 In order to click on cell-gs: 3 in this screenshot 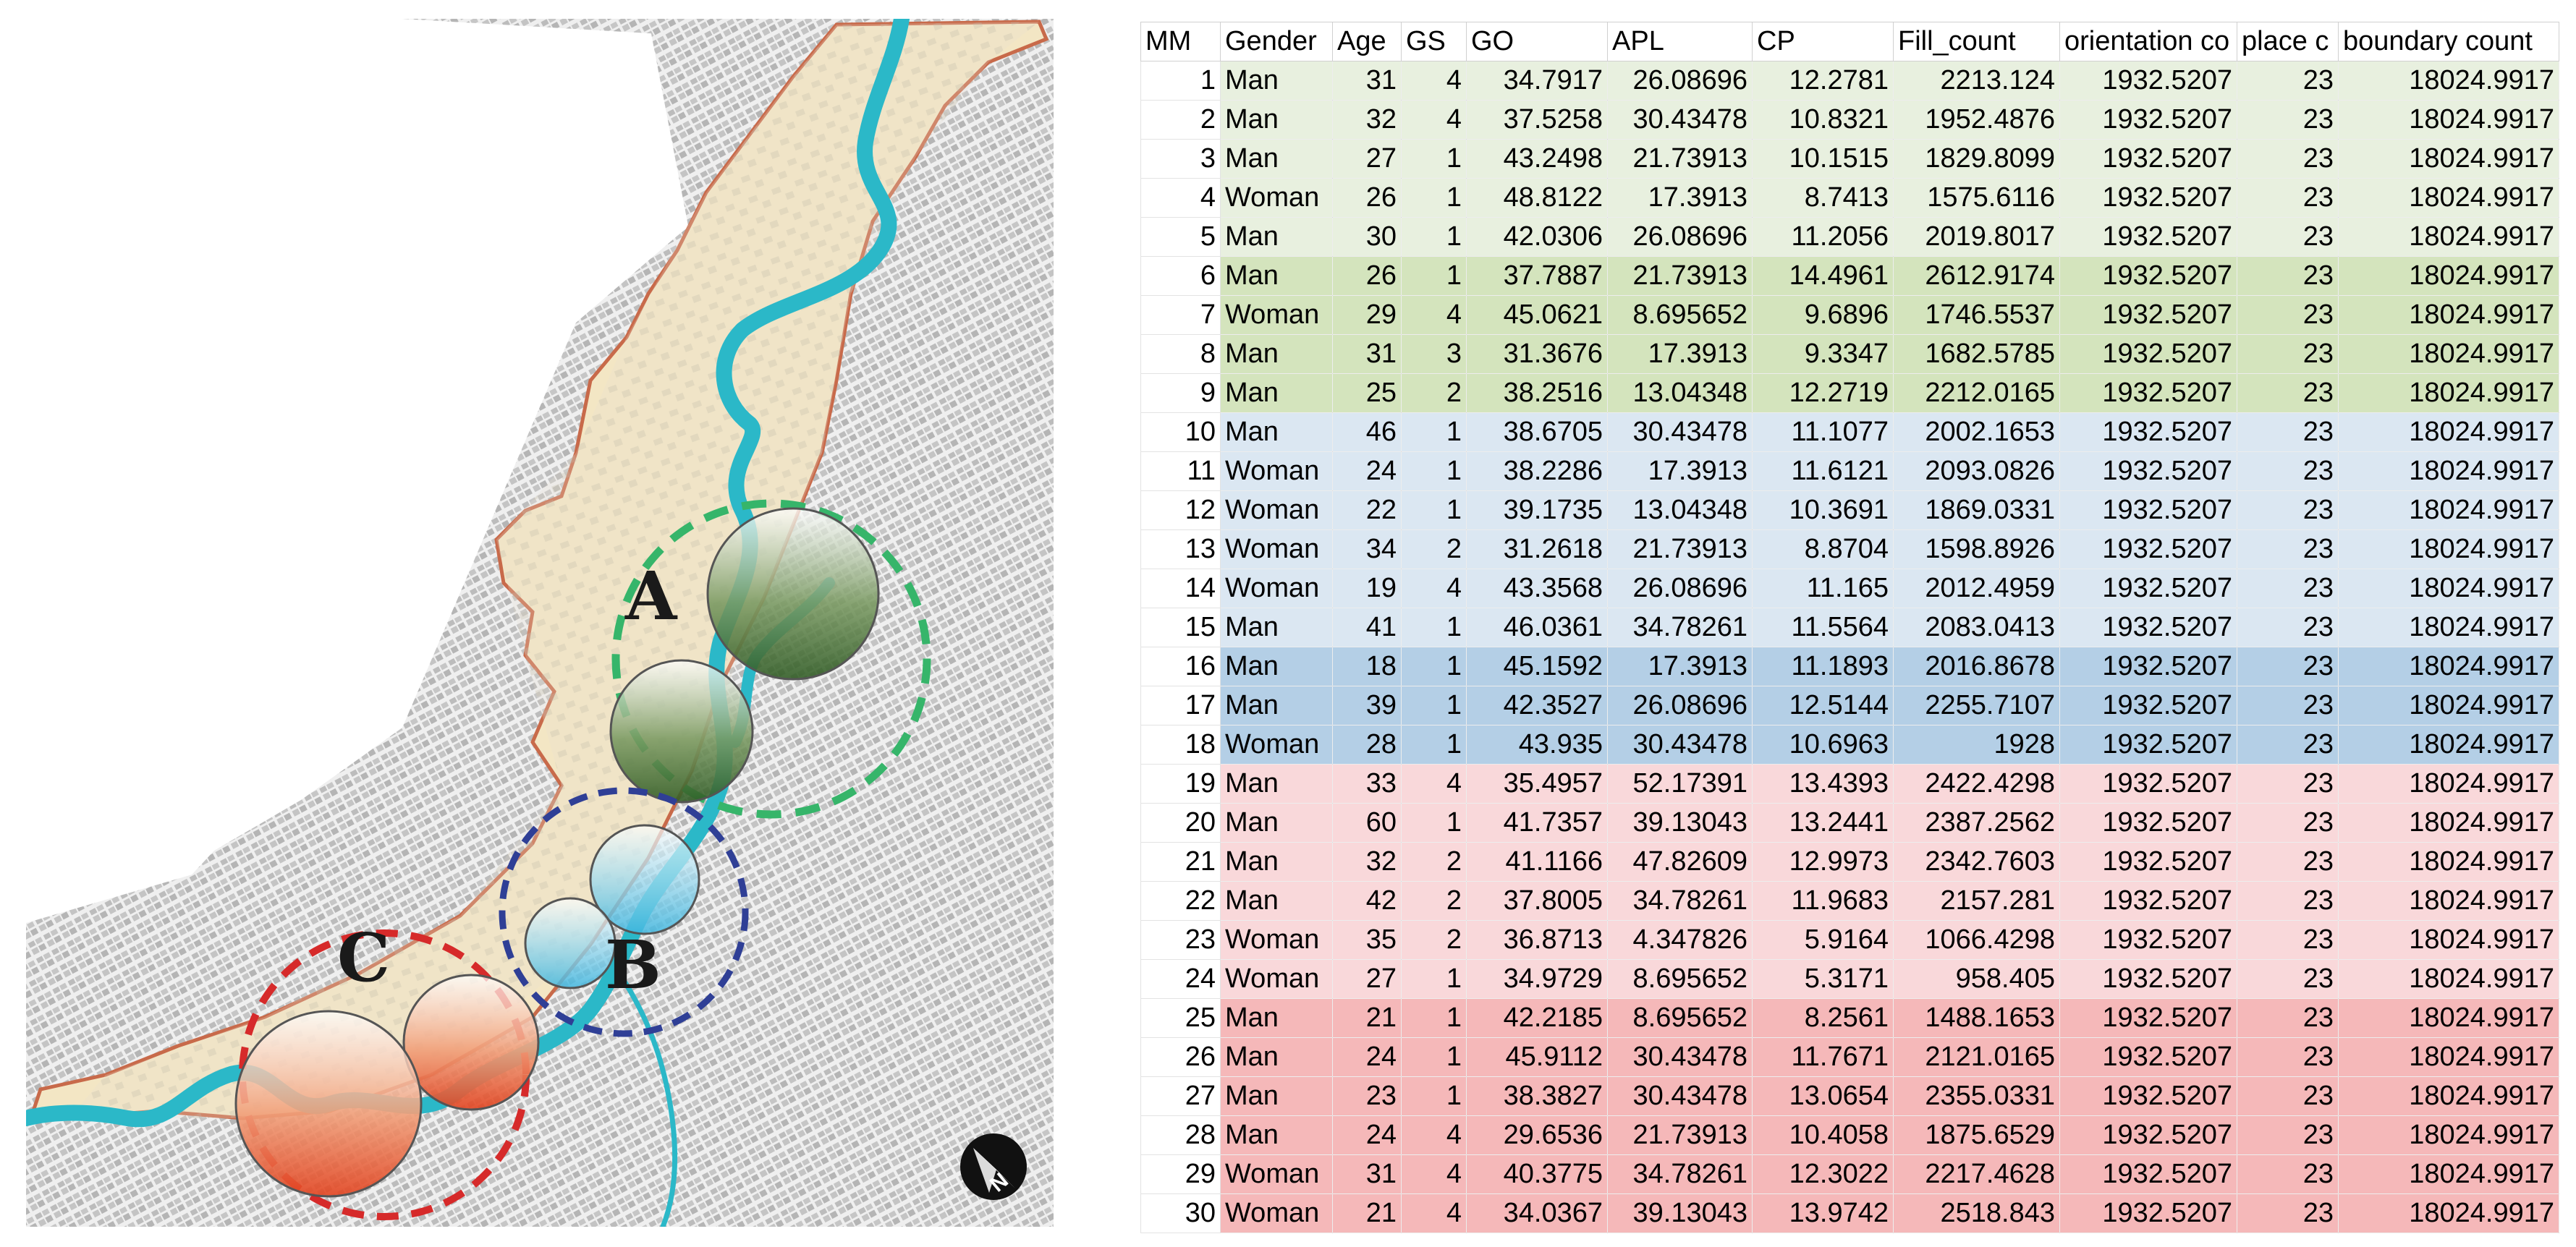, I will do `click(1434, 354)`.